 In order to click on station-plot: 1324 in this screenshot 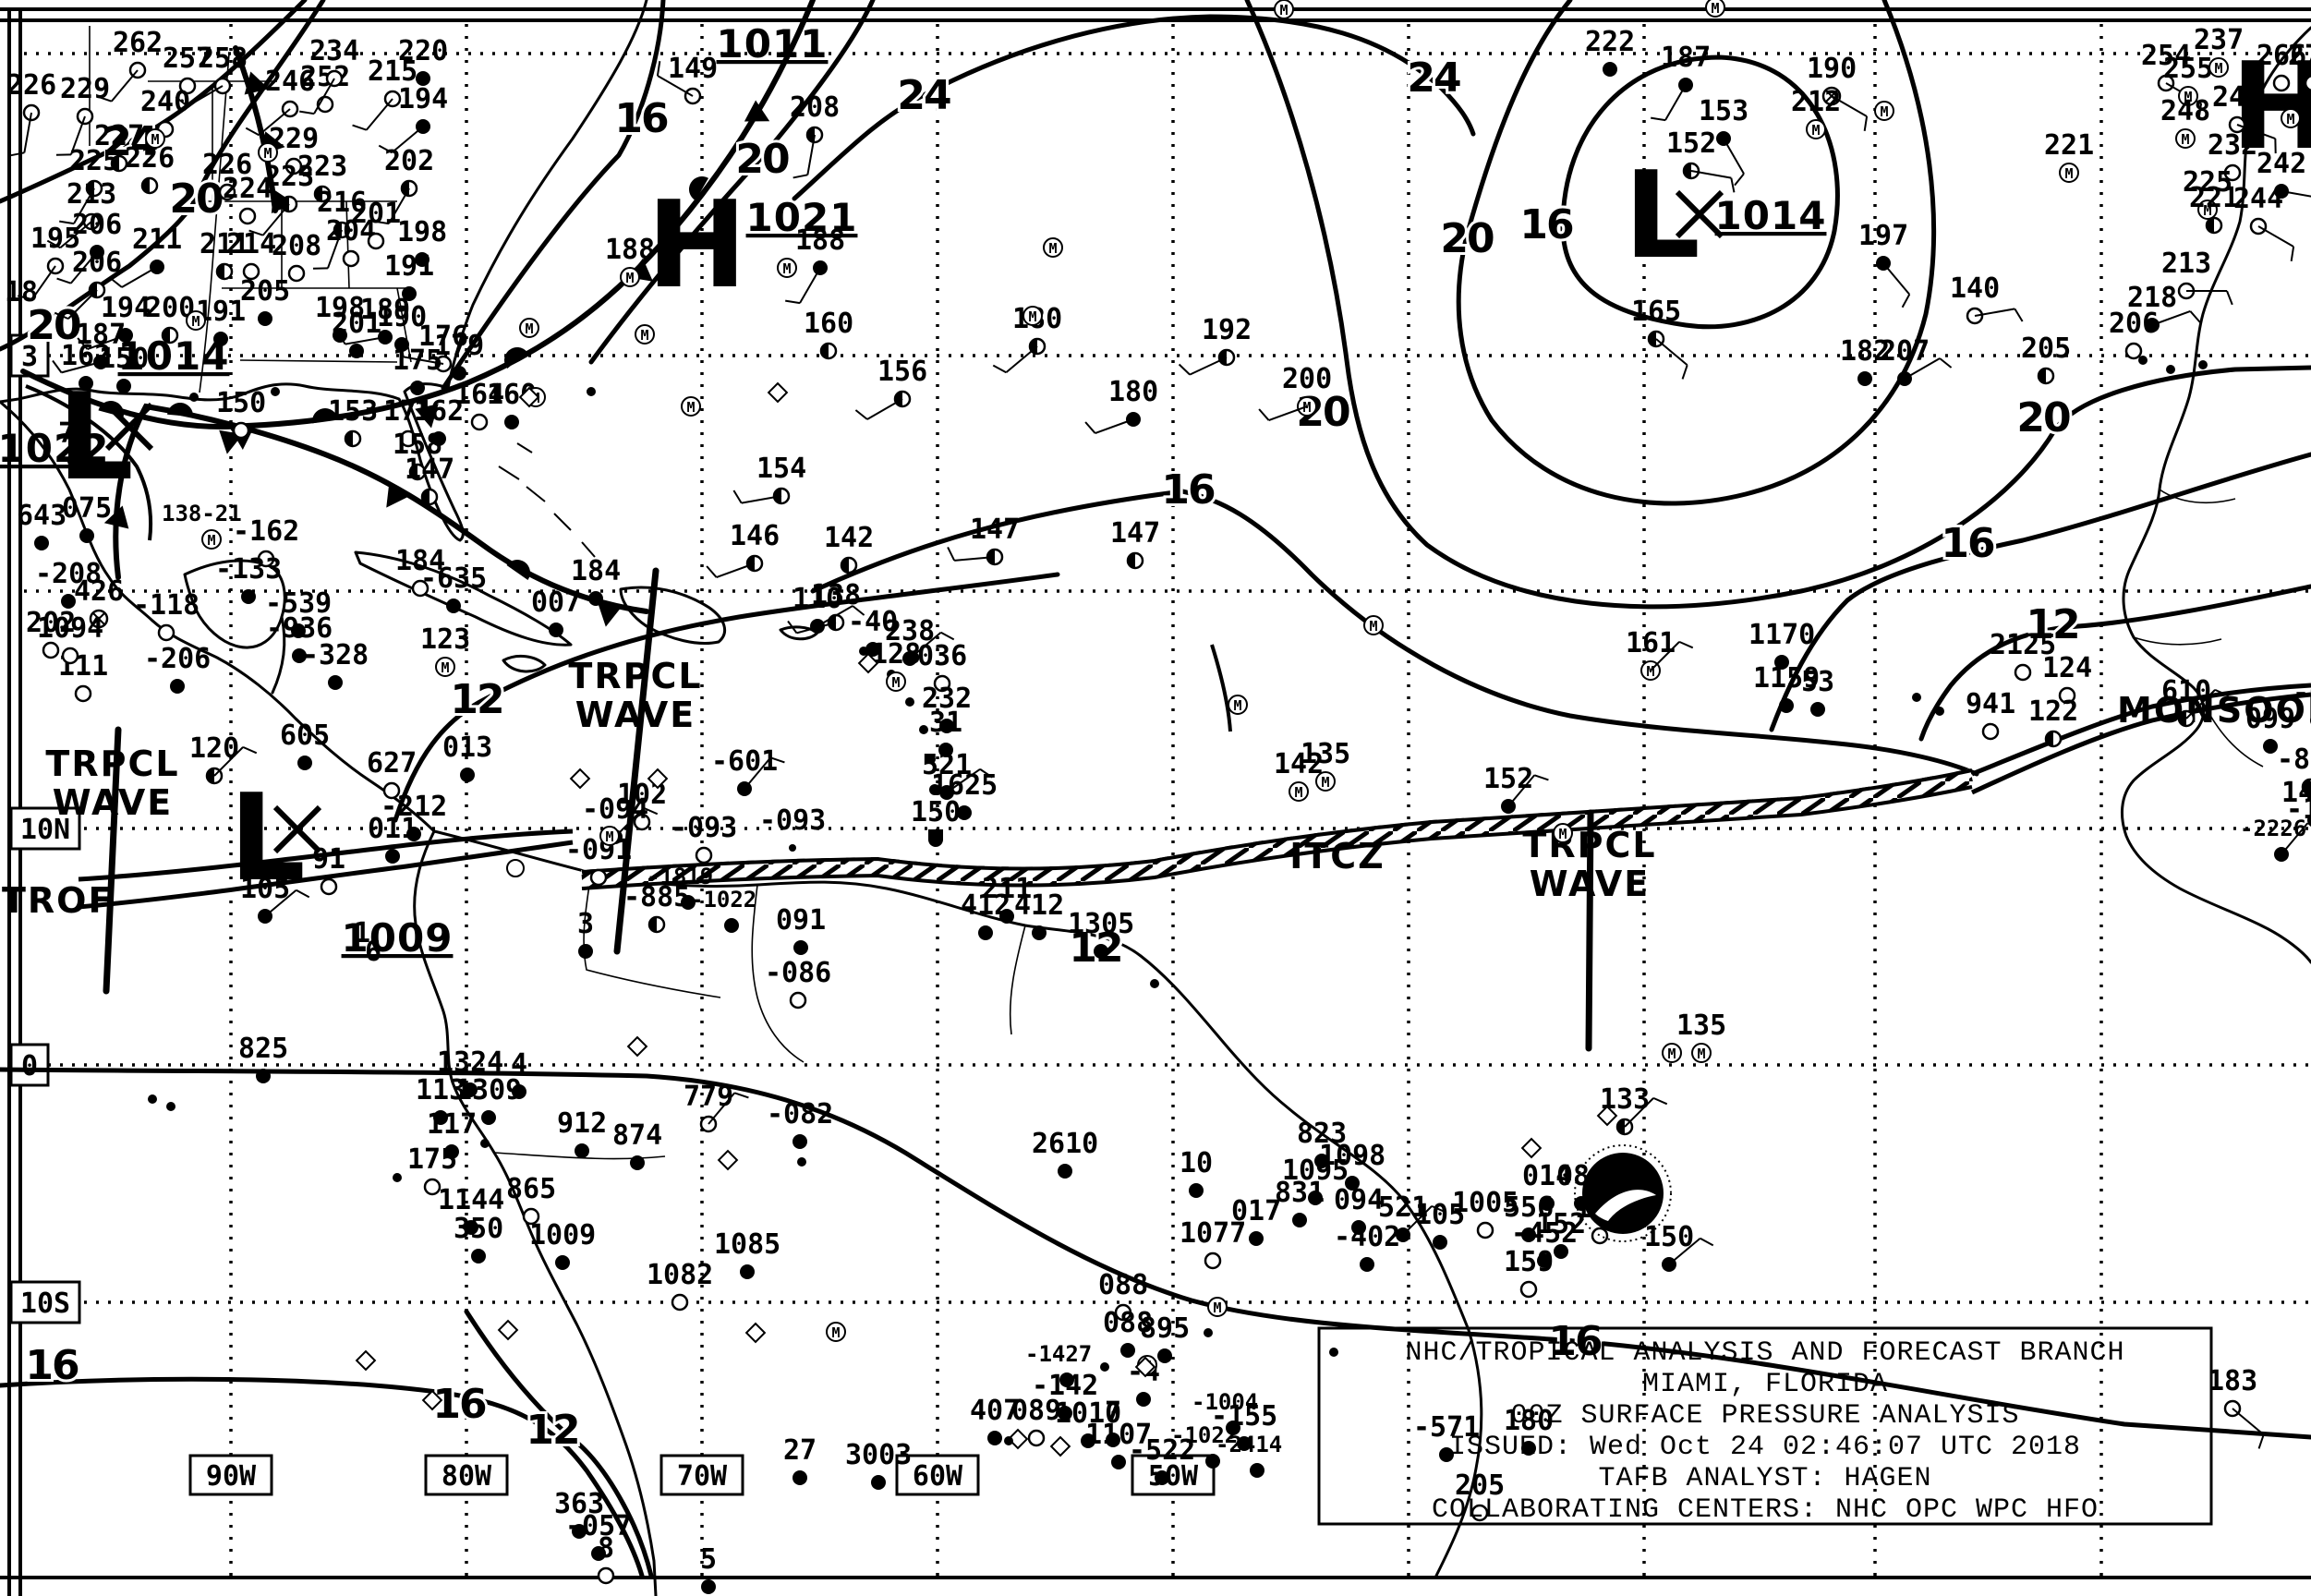, I will do `click(470, 1071)`.